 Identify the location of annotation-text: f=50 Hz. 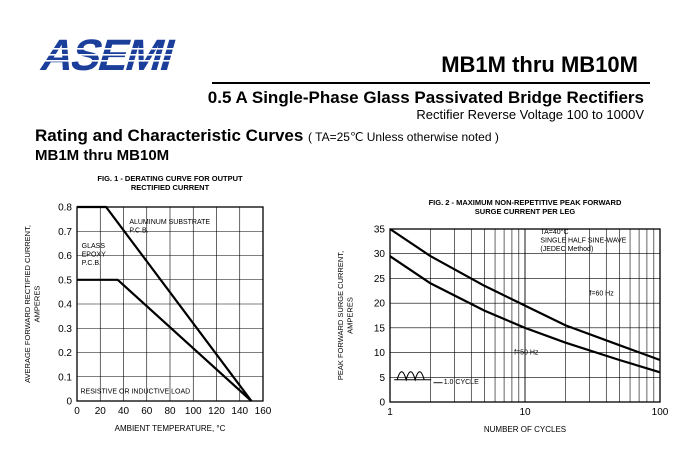
(526, 353).